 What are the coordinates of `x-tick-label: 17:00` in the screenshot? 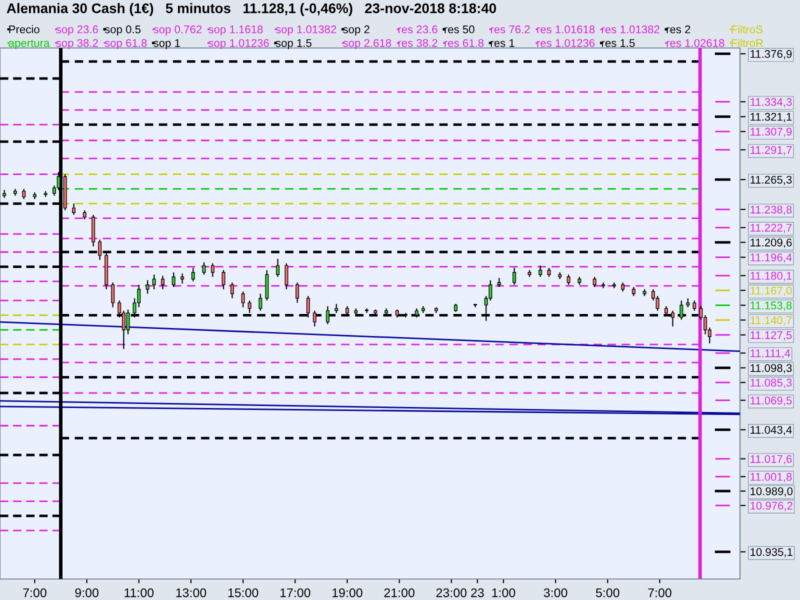 It's located at (295, 593).